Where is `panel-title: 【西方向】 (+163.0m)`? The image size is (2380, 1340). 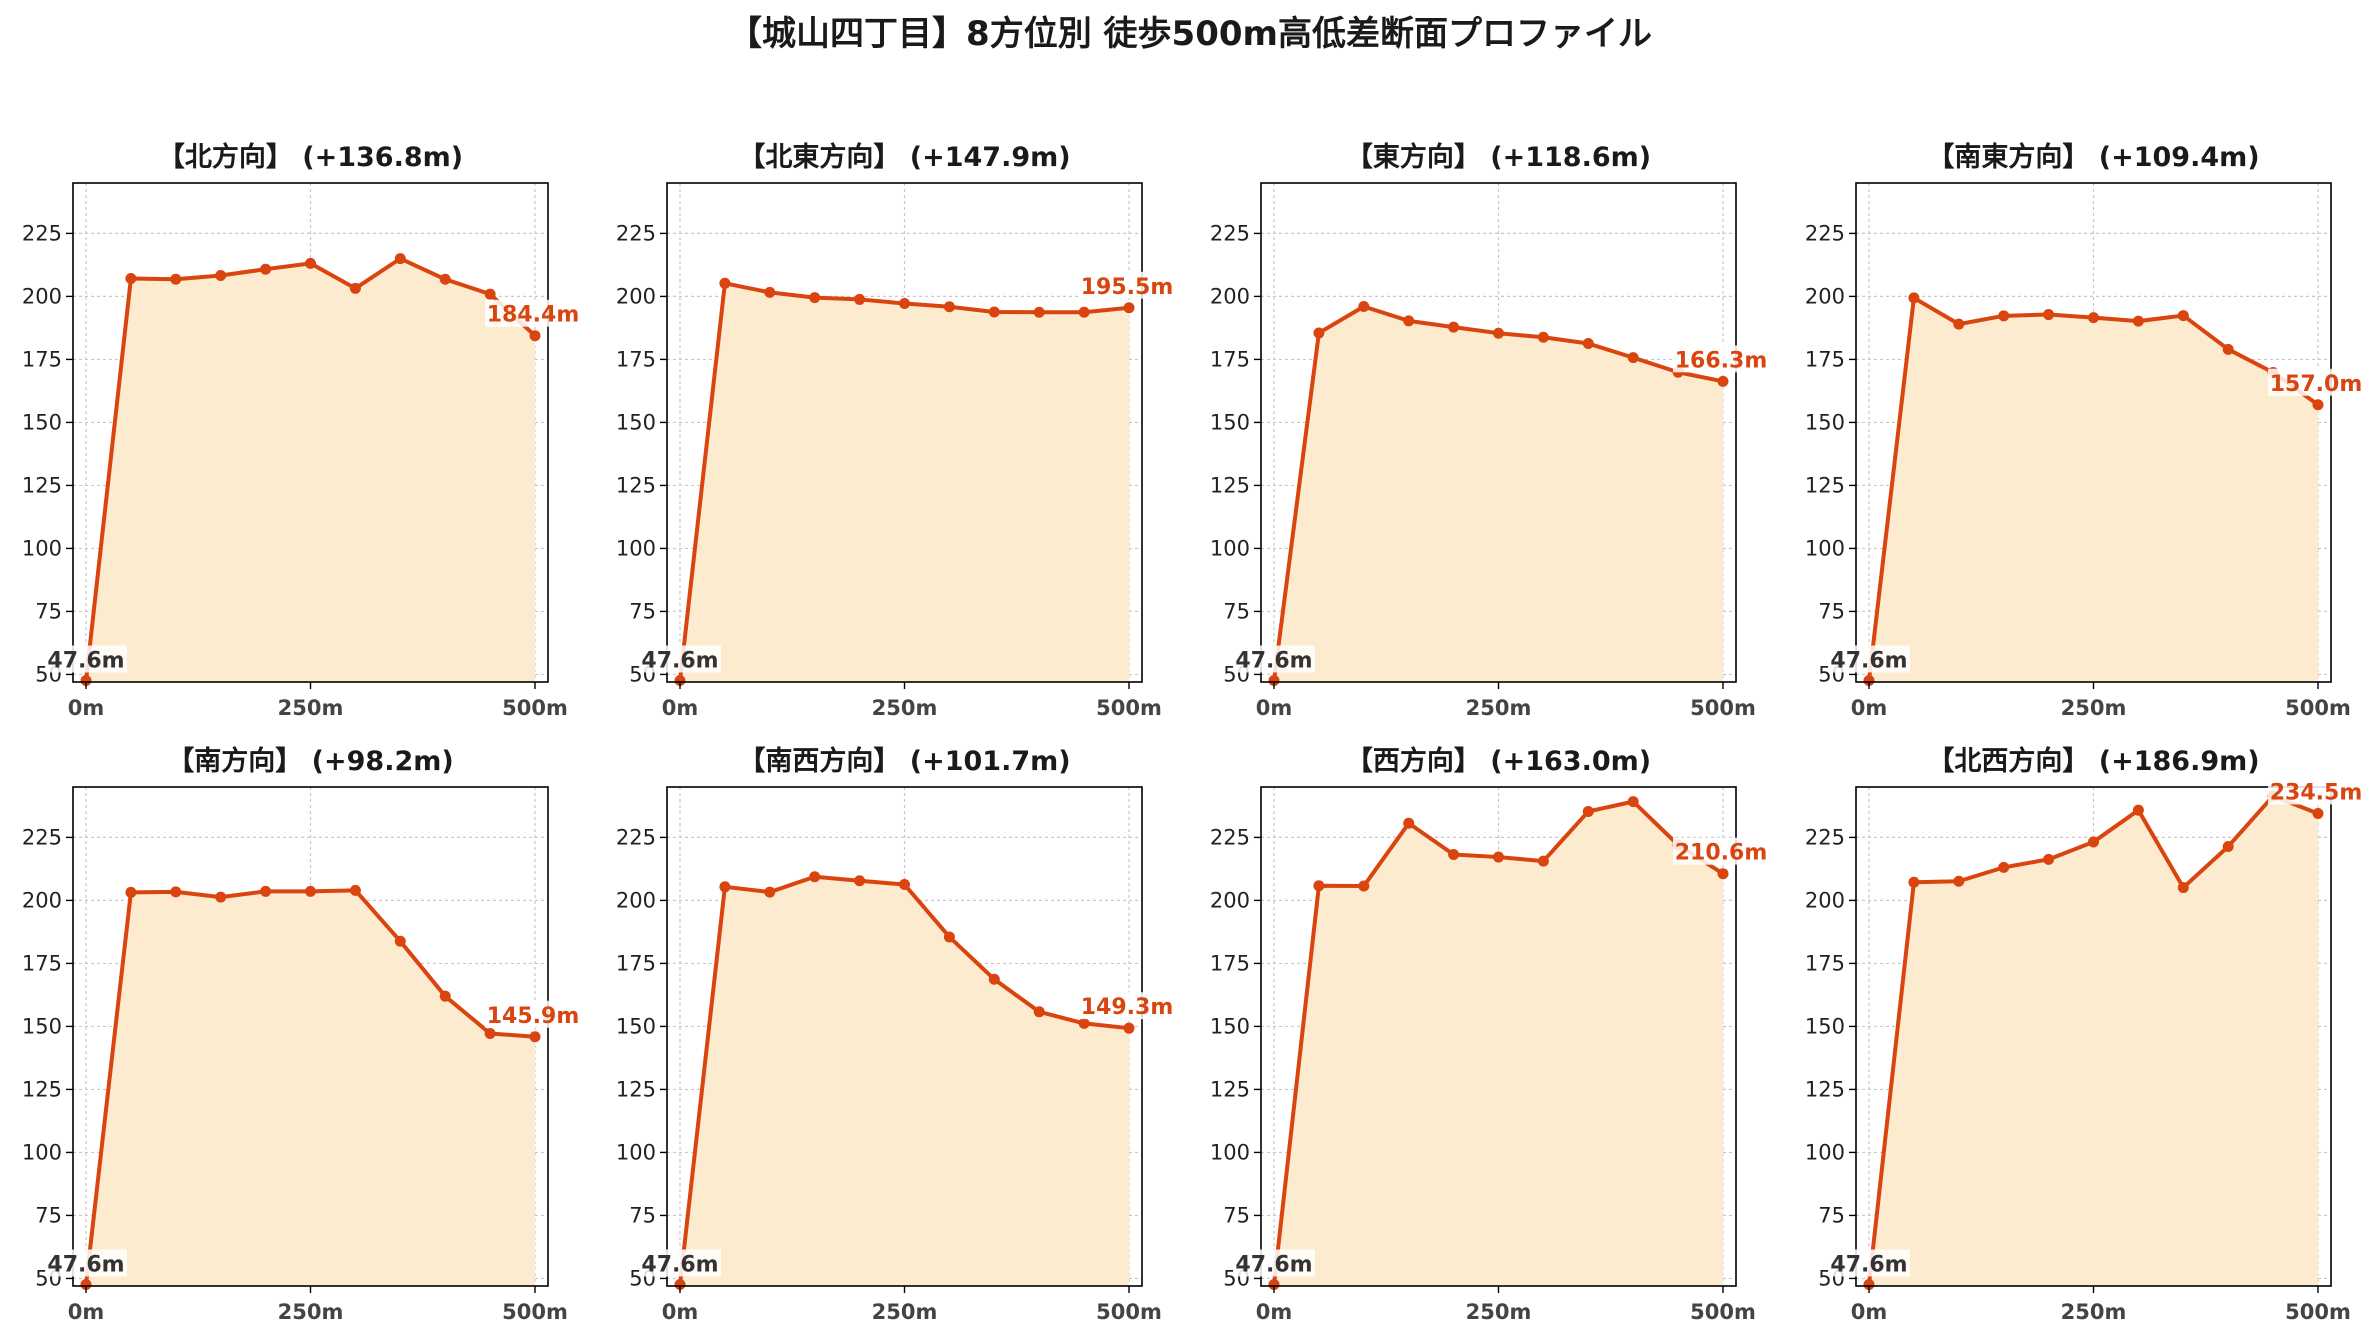
panel-title: 【西方向】 (+163.0m) is located at coordinates (1498, 761).